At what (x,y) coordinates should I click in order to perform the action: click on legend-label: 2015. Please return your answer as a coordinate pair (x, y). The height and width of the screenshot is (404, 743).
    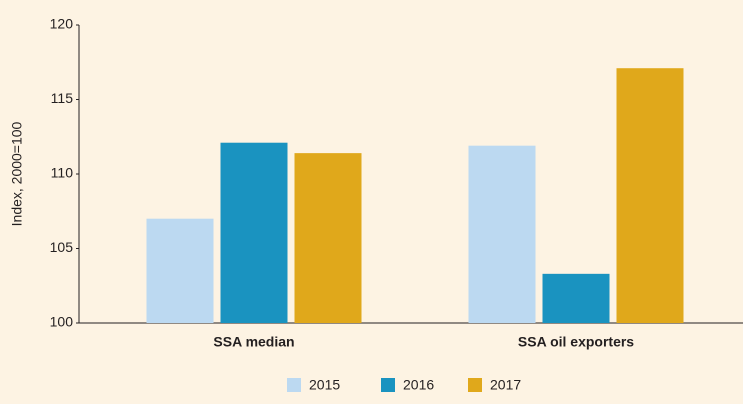
    Looking at the image, I should click on (324, 385).